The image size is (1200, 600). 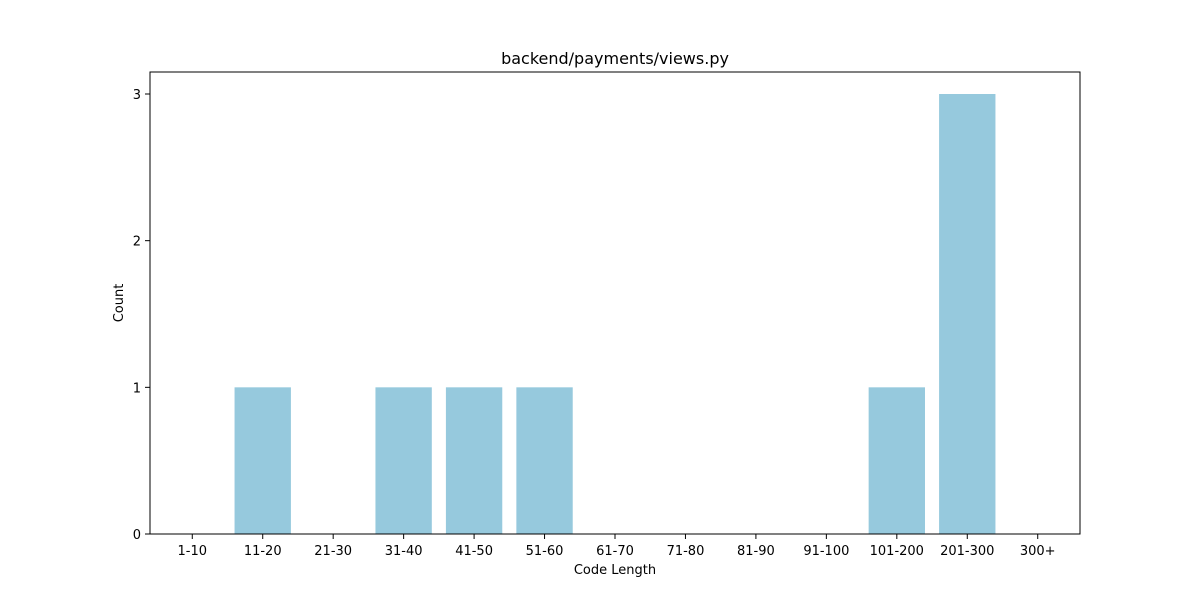 I want to click on y-tick-label: 3, so click(x=137, y=95).